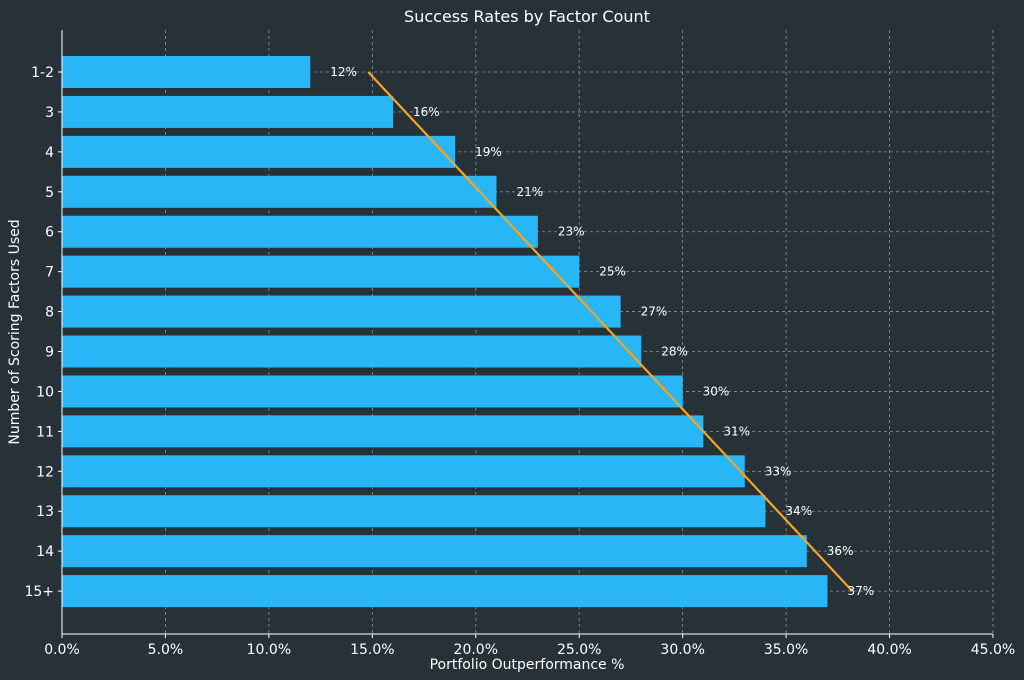 The image size is (1024, 680). Describe the element at coordinates (716, 391) in the screenshot. I see `bar-value-label: 30%` at that location.